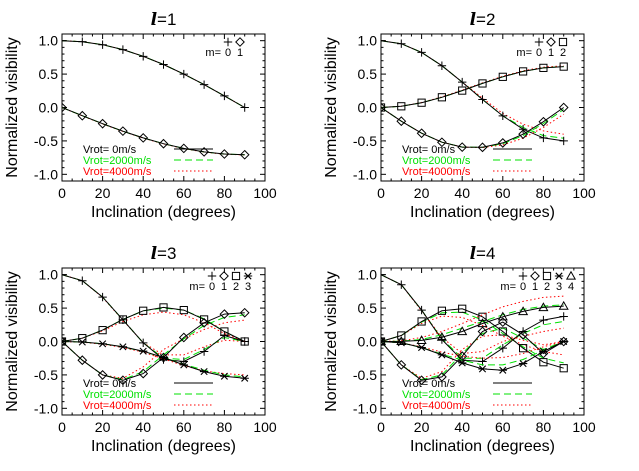 The height and width of the screenshot is (471, 639). Describe the element at coordinates (49, 41) in the screenshot. I see `y-tick-label: 1.0` at that location.